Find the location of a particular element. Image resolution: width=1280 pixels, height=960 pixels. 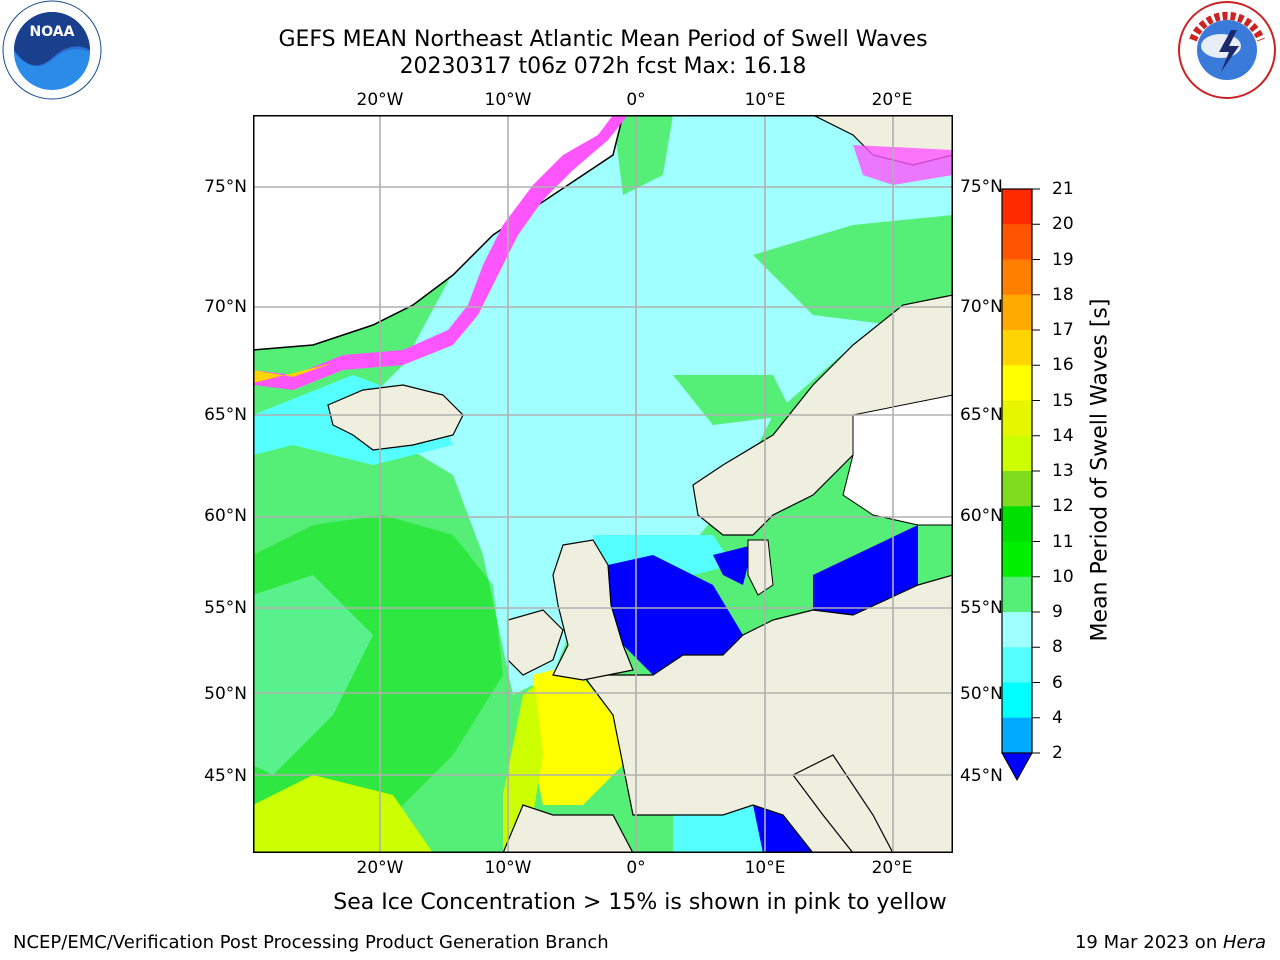

swell-zone-9-10-top is located at coordinates (643, 155).